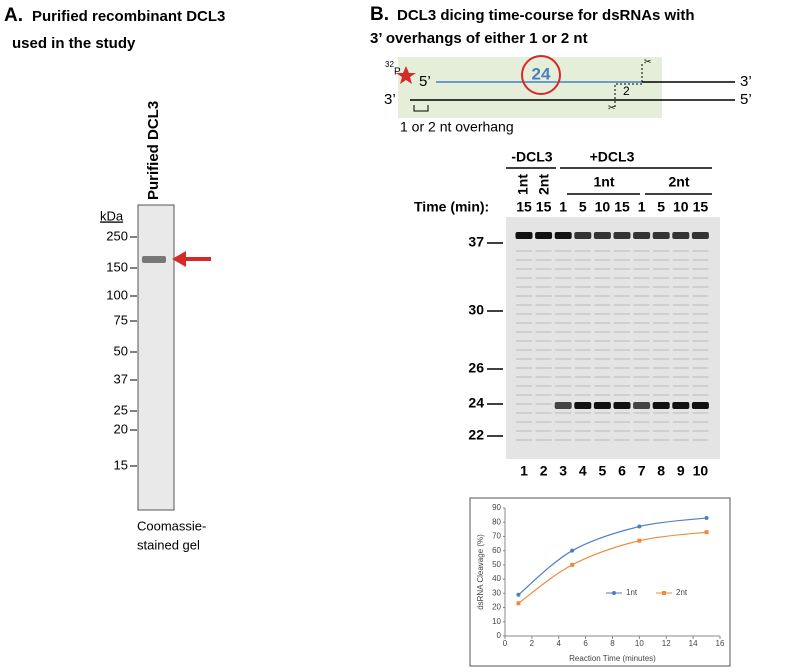 This screenshot has width=793, height=672. What do you see at coordinates (563, 471) in the screenshot?
I see `lane-number: 3` at bounding box center [563, 471].